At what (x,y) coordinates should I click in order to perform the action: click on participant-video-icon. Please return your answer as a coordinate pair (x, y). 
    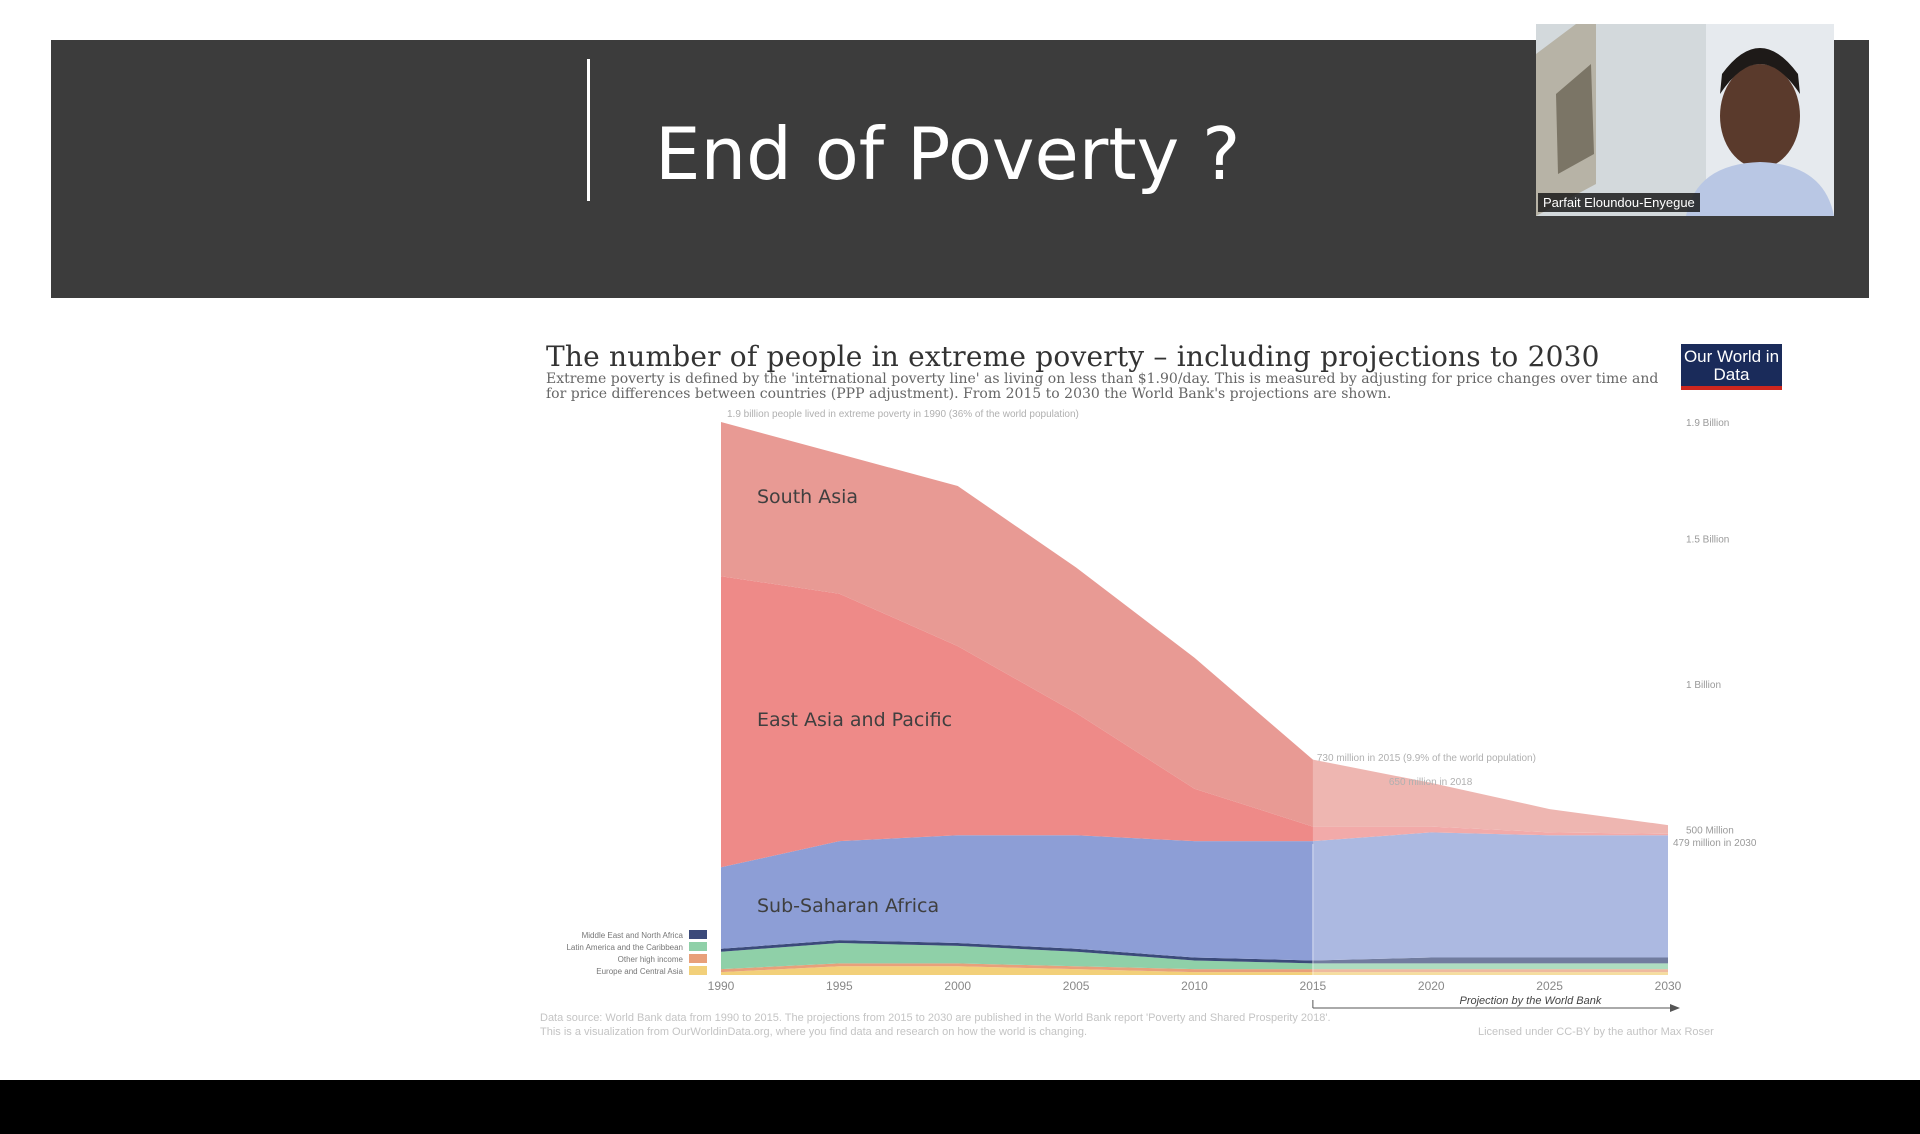
    Looking at the image, I should click on (1685, 120).